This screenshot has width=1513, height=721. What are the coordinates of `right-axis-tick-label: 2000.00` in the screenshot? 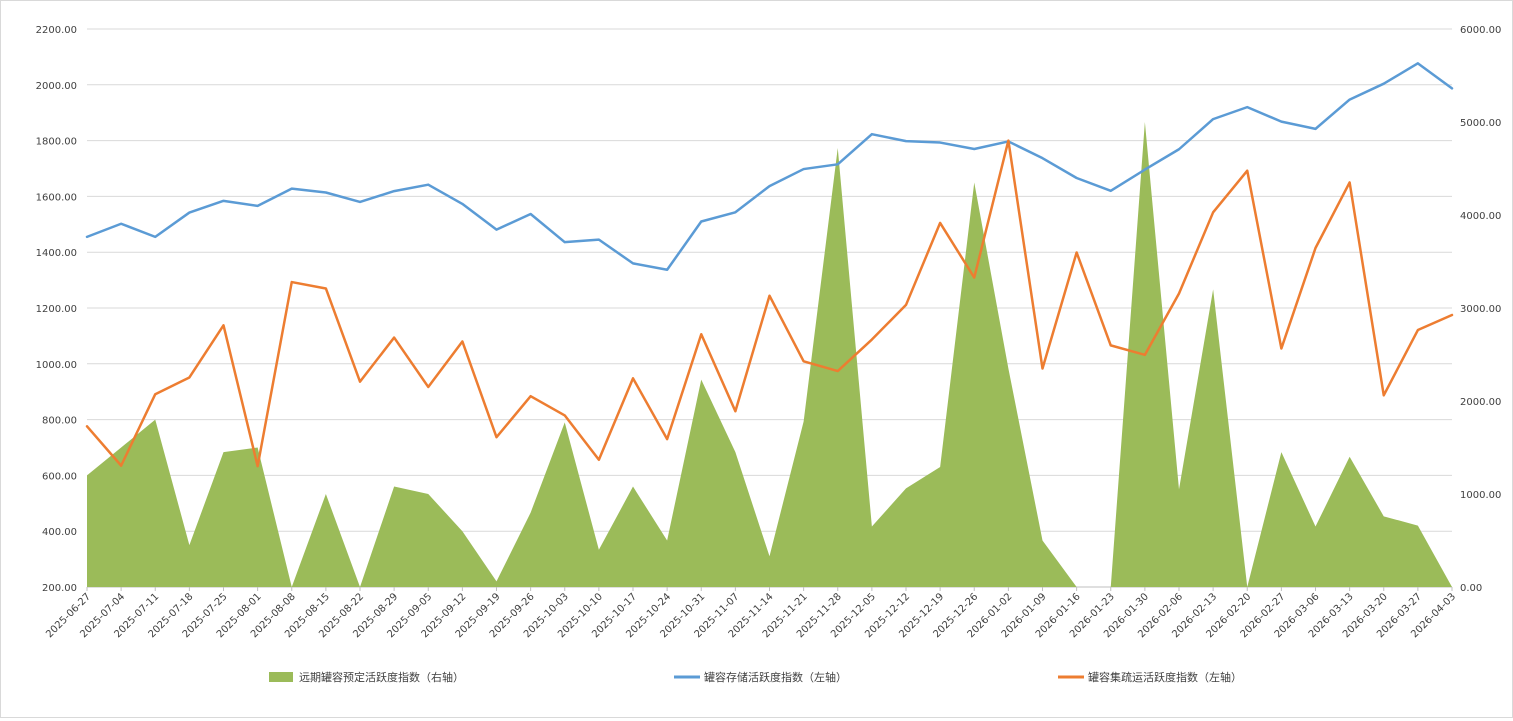 It's located at (1480, 402).